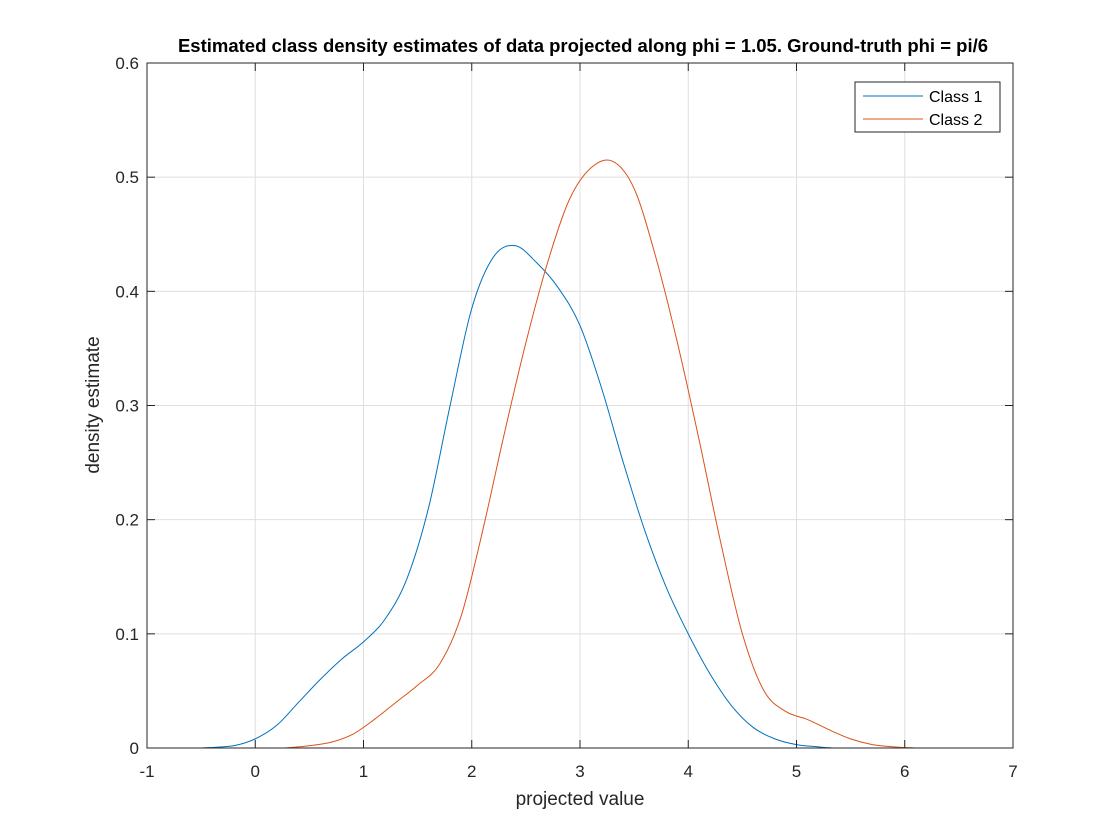 The image size is (1120, 840). Describe the element at coordinates (127, 177) in the screenshot. I see `y-tick-label: 0.5` at that location.